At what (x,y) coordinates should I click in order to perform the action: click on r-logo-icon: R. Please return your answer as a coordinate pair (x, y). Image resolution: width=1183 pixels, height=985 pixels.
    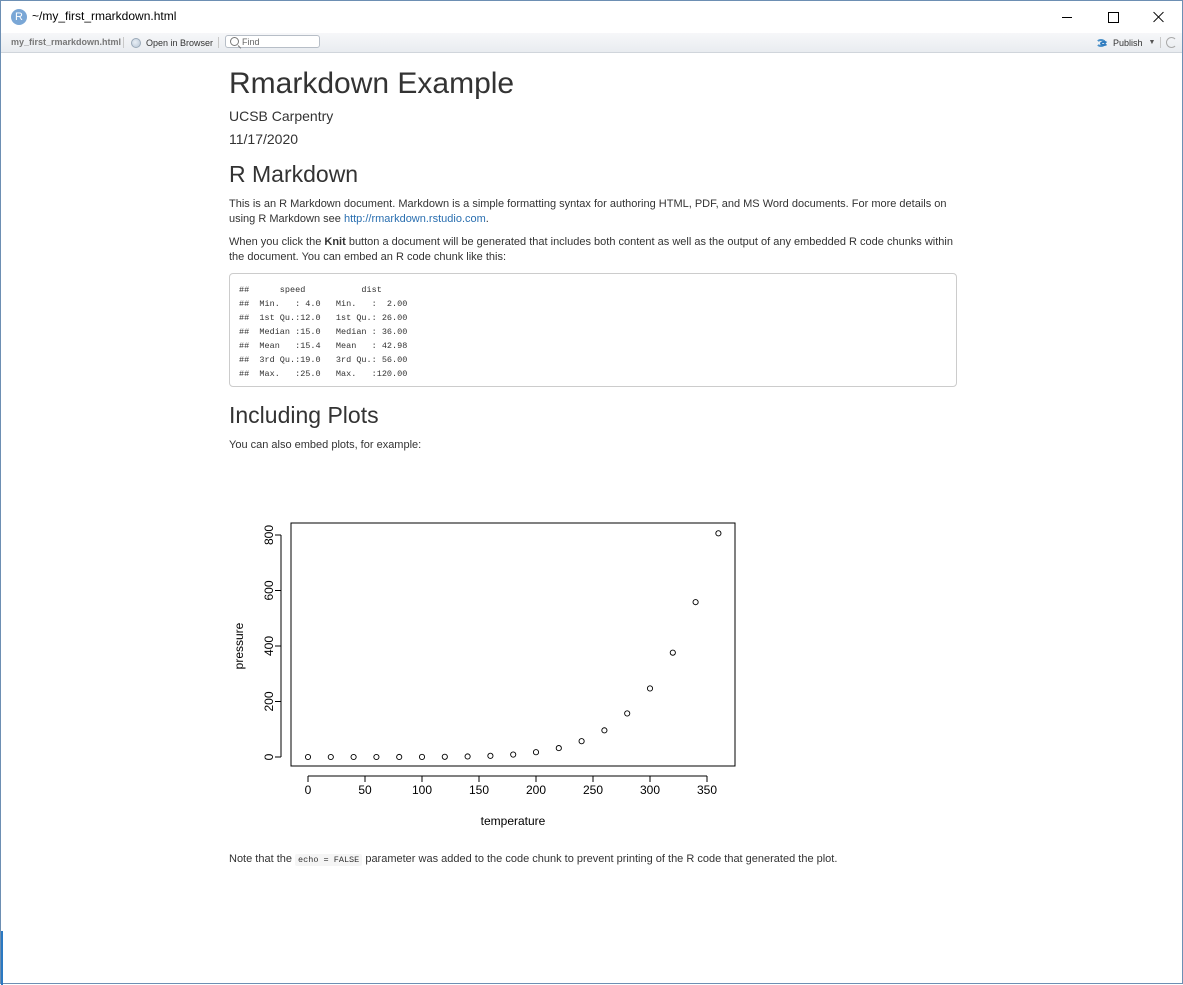
    Looking at the image, I should click on (19, 17).